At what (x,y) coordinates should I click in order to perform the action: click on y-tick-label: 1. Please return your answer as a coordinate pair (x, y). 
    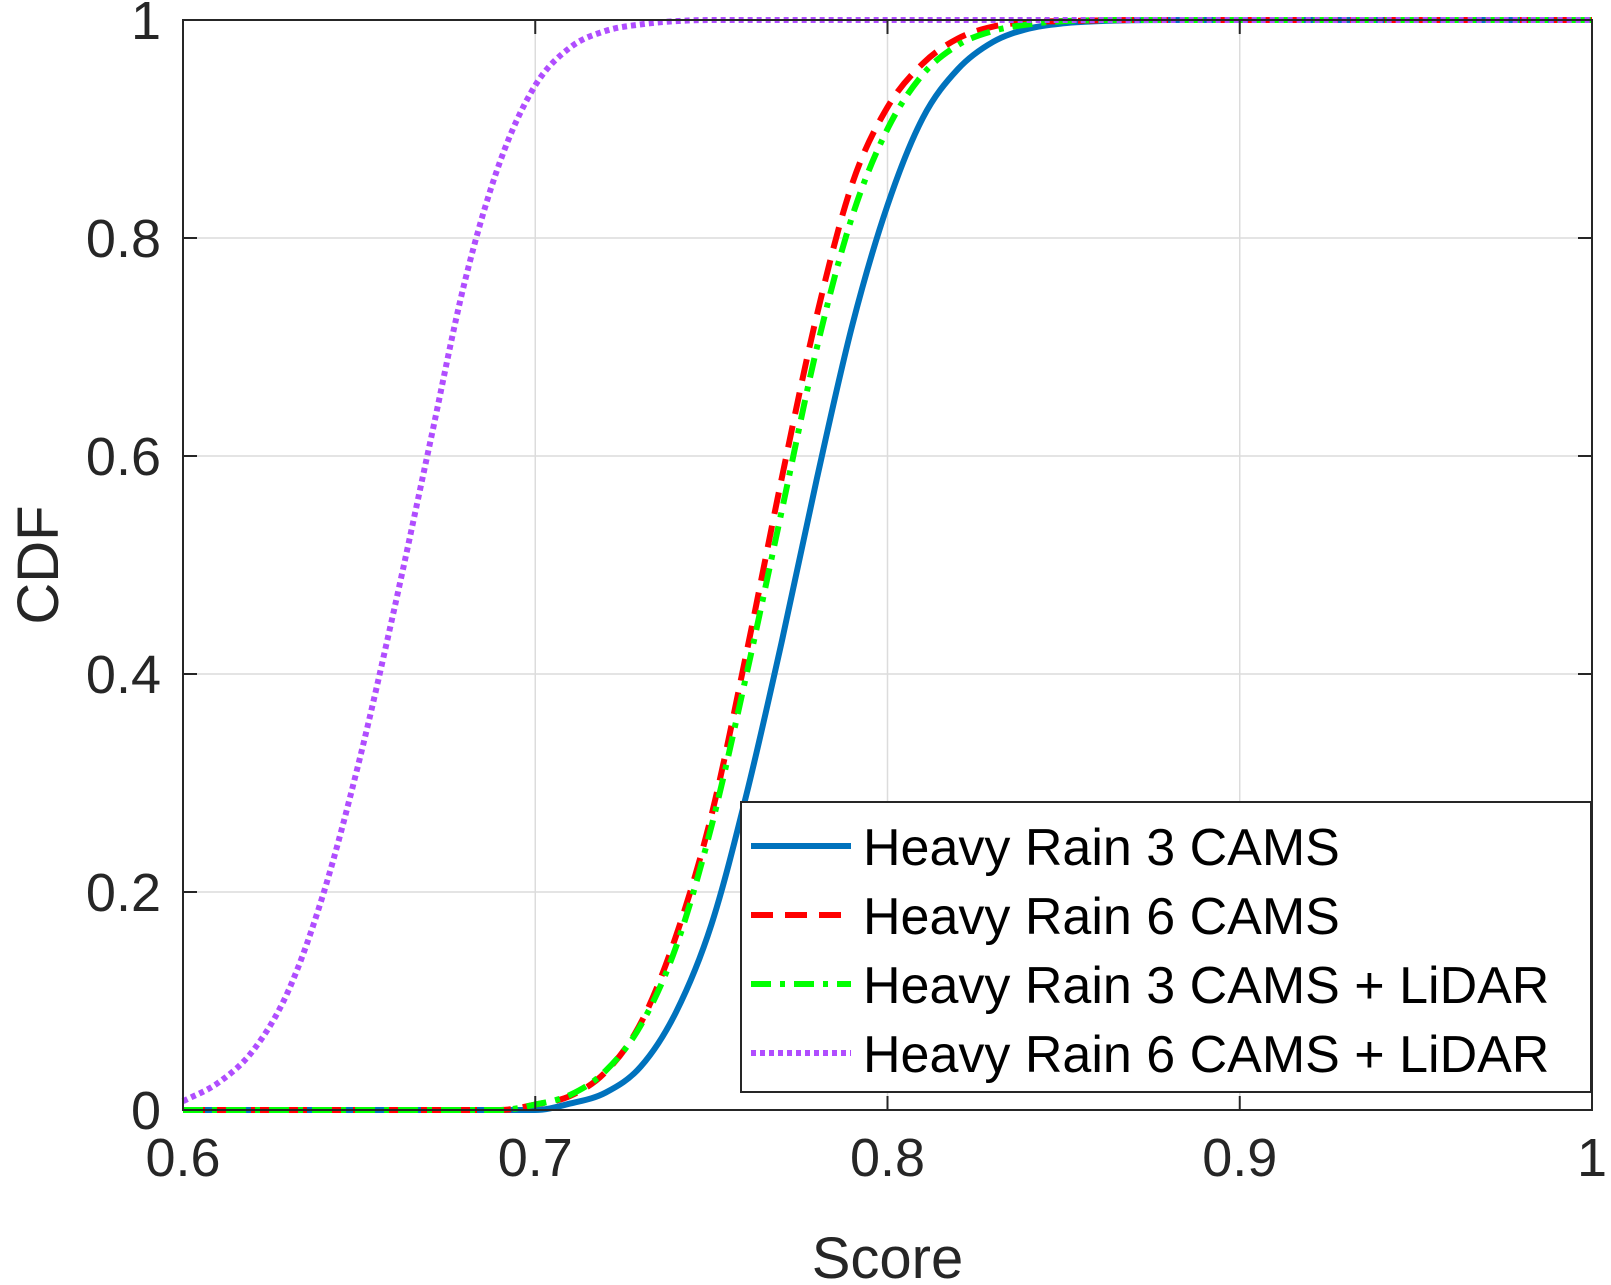
    Looking at the image, I should click on (146, 25).